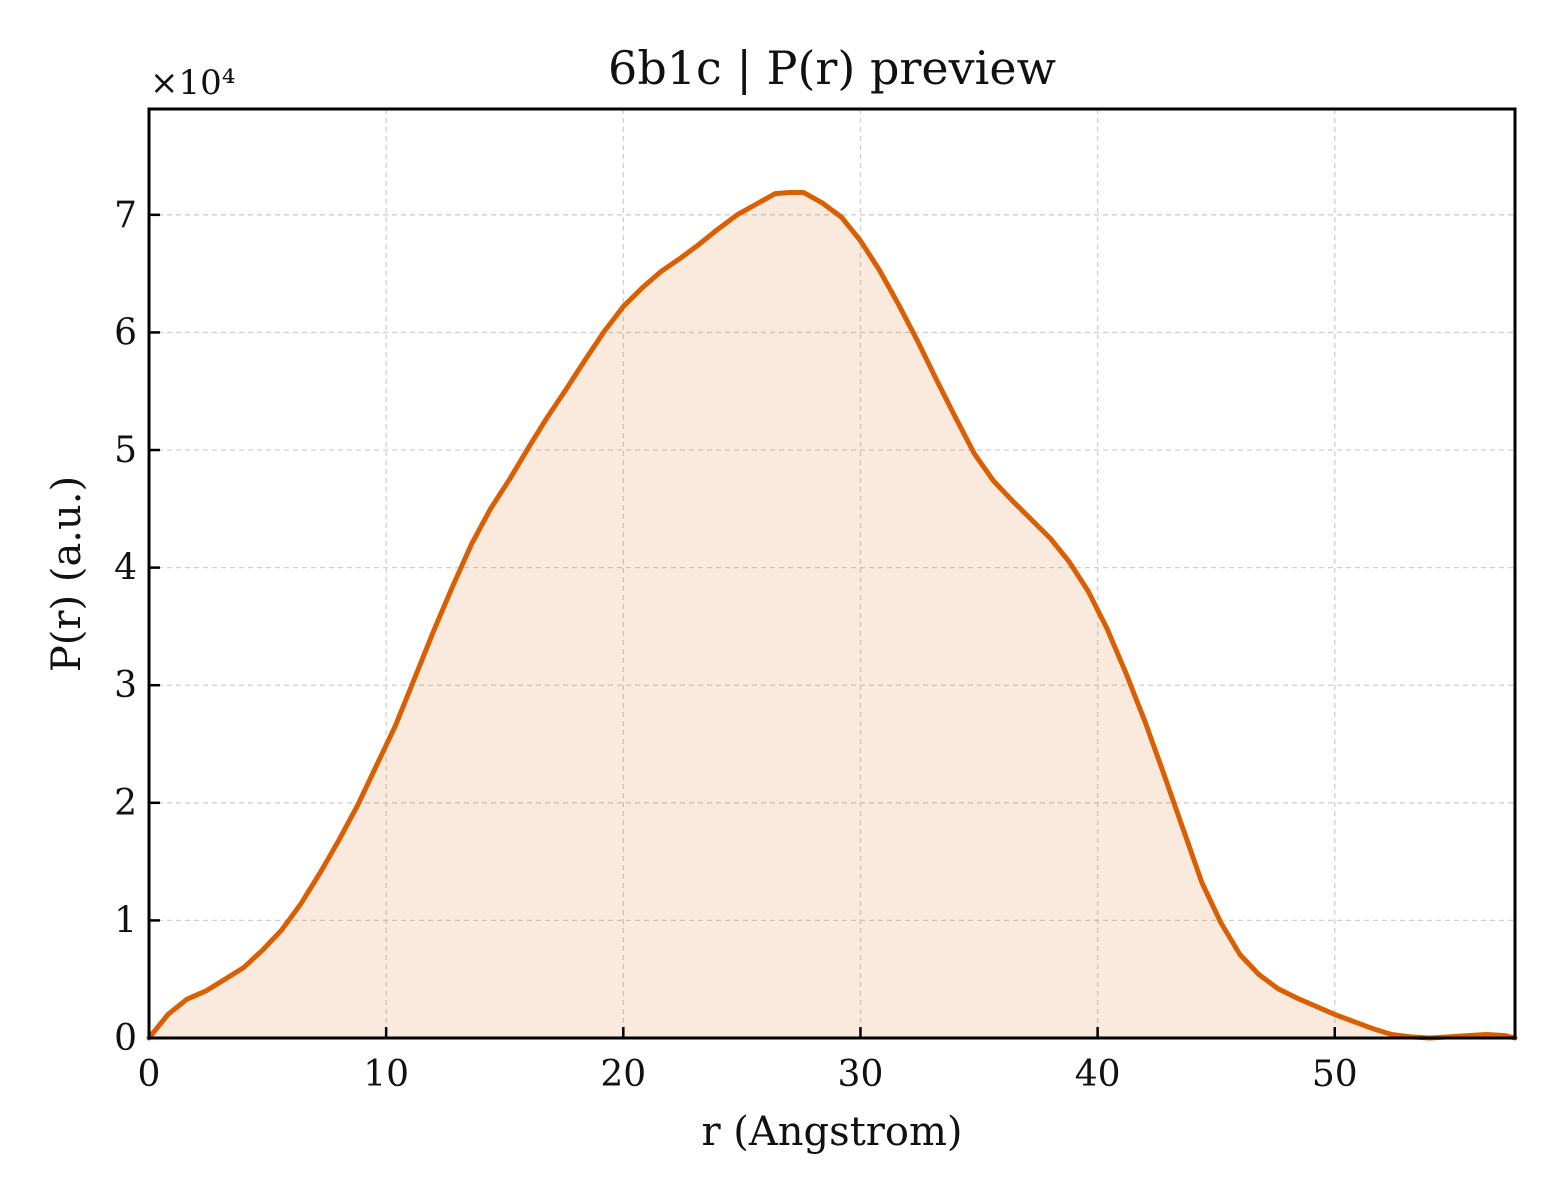 The height and width of the screenshot is (1200, 1560). I want to click on x-tick-label: 50, so click(1335, 1074).